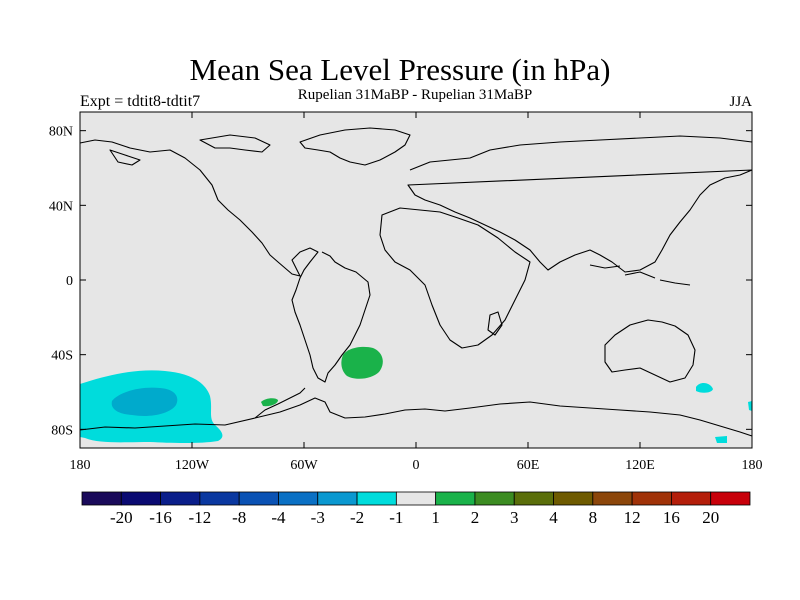 The width and height of the screenshot is (800, 600). I want to click on coast-australia, so click(650, 351).